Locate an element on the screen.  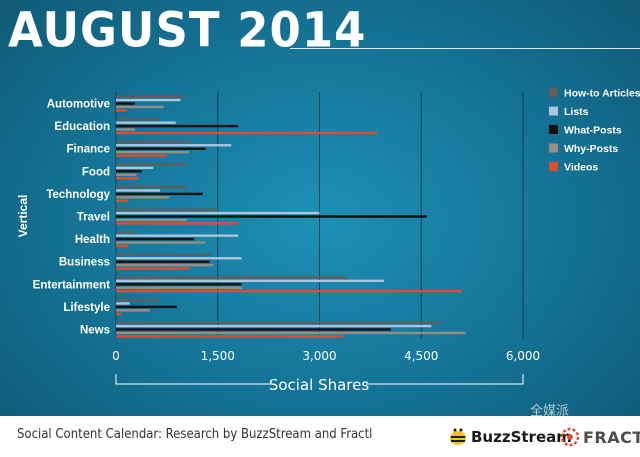
bar-food-videos is located at coordinates (127, 178).